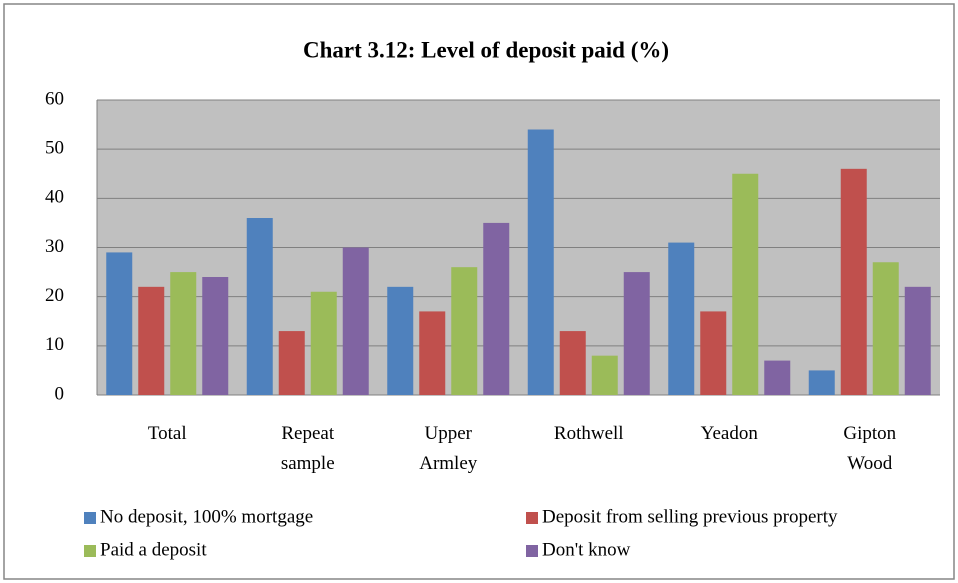  What do you see at coordinates (54, 197) in the screenshot?
I see `y-tick-label: 40` at bounding box center [54, 197].